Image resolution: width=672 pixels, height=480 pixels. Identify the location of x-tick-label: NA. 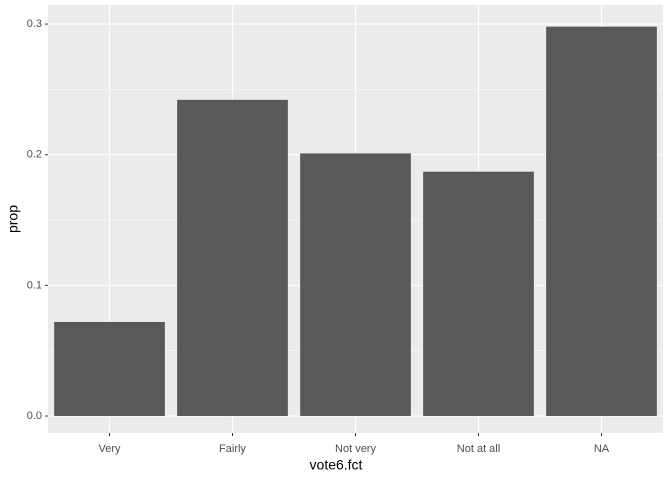
(602, 449).